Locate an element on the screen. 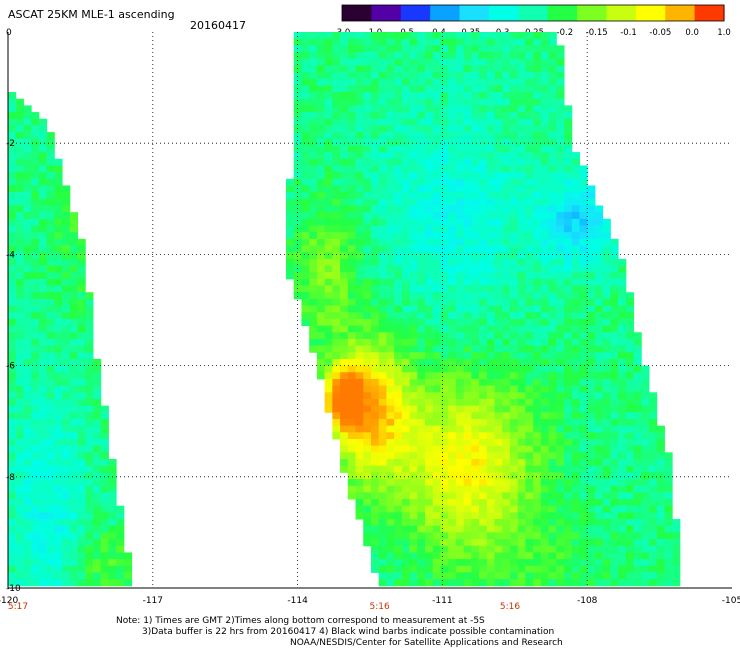  time-labels: 5:17 5:16 5:16 is located at coordinates (264, 607).